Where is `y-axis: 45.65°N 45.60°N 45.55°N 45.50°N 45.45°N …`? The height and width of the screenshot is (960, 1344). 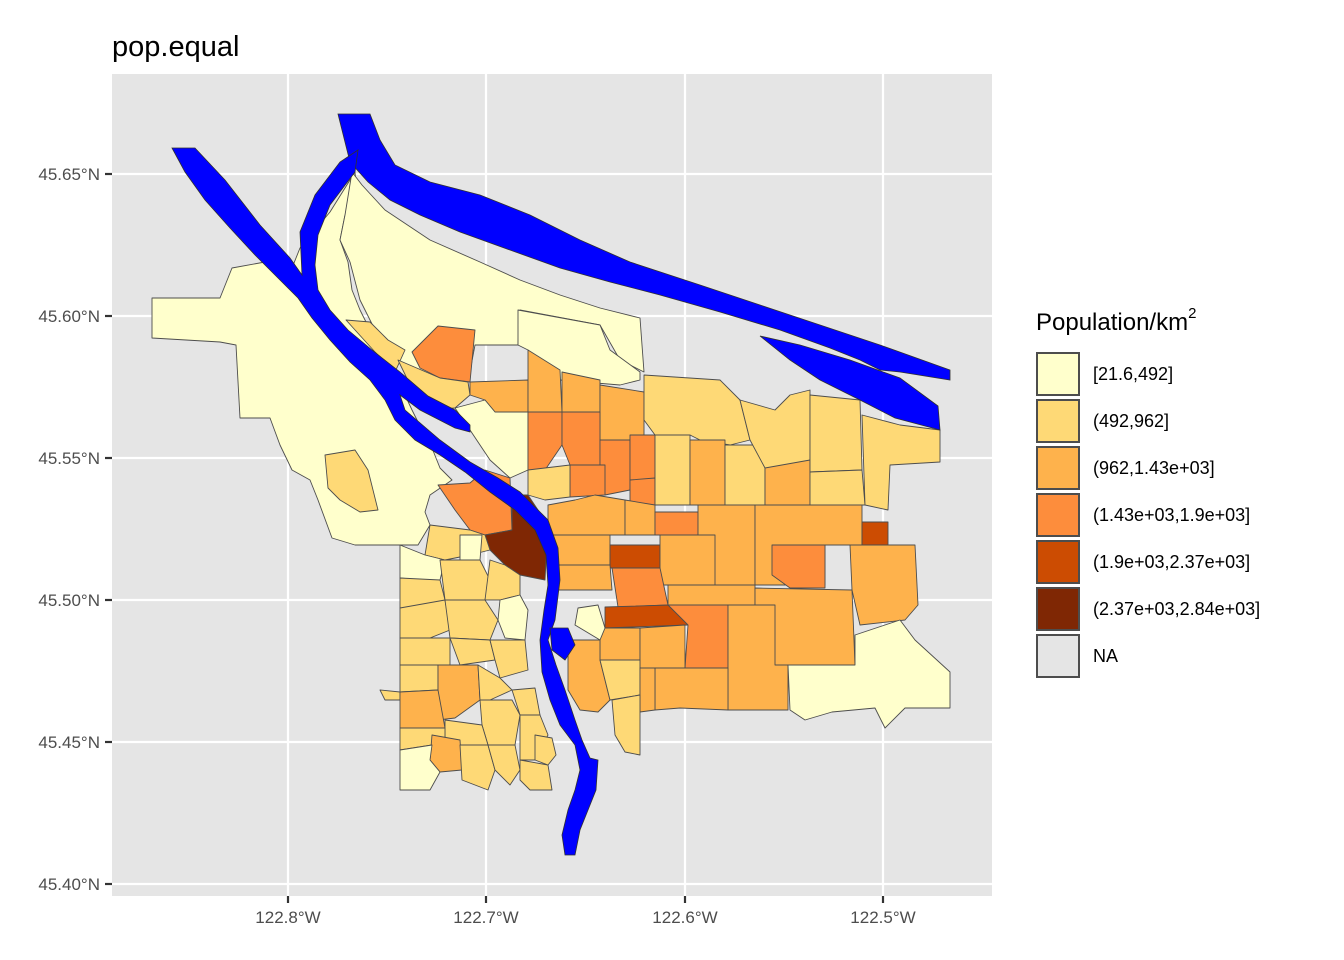 y-axis: 45.65°N 45.60°N 45.55°N 45.50°N 45.45°N … is located at coordinates (75, 529).